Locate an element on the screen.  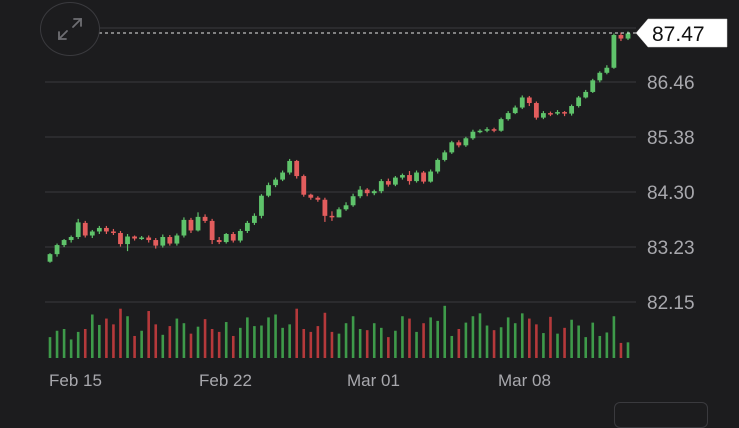
expand-chart-button is located at coordinates (70, 29).